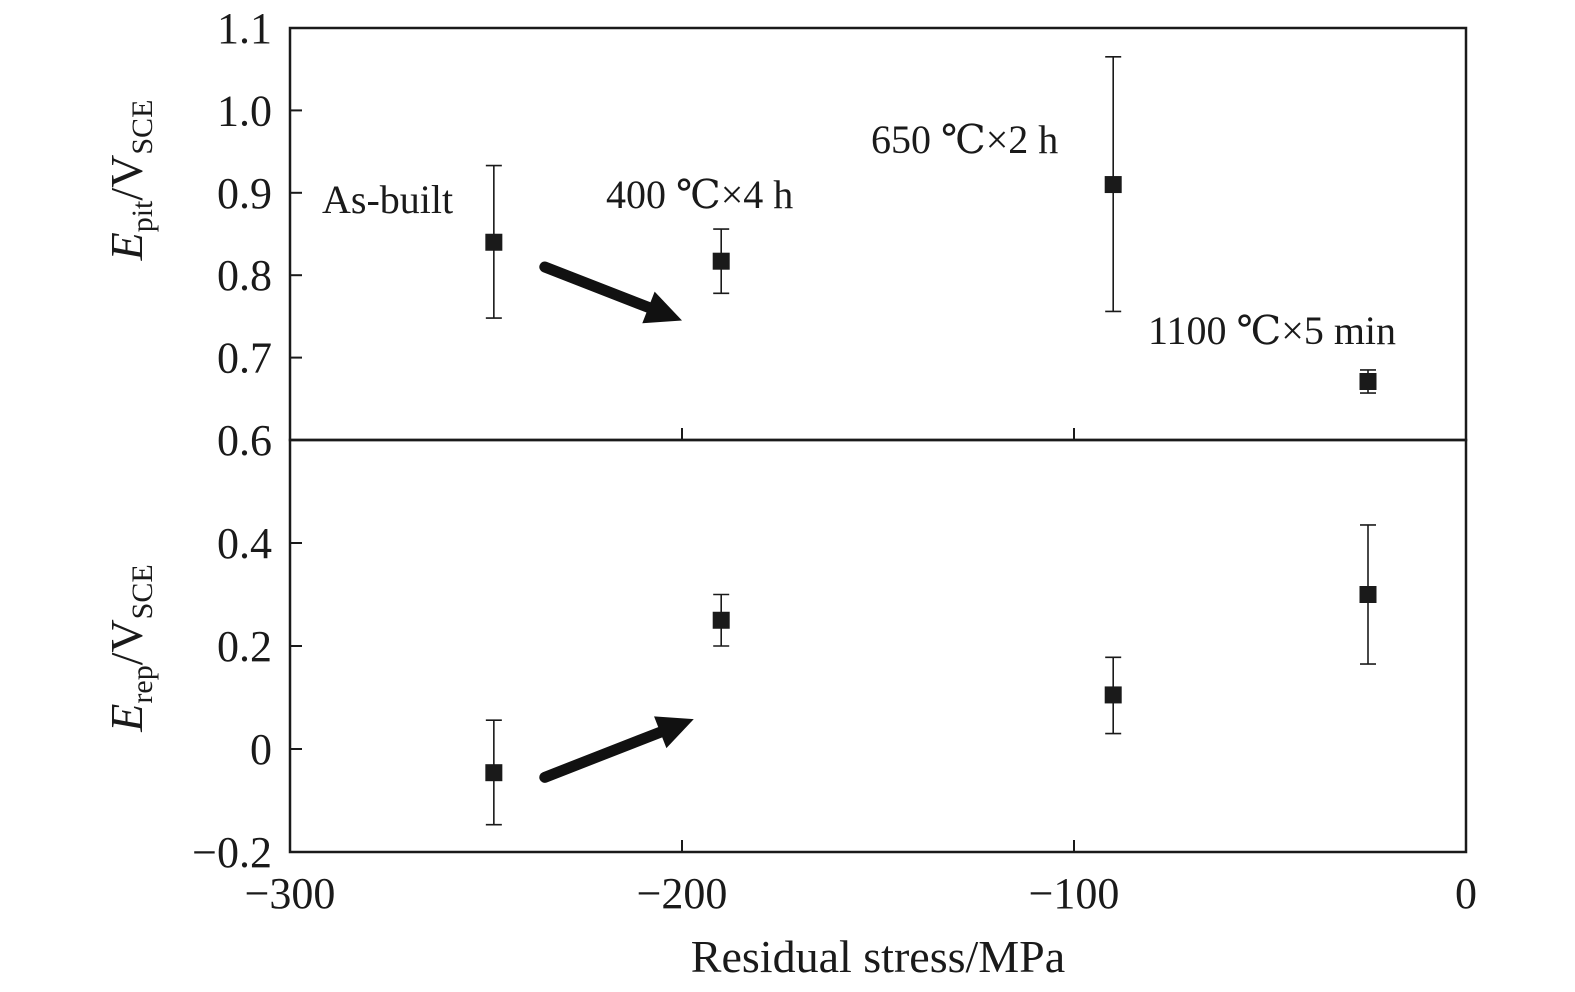 This screenshot has width=1575, height=992. I want to click on annotation-label: 650 ℃×2 h, so click(964, 139).